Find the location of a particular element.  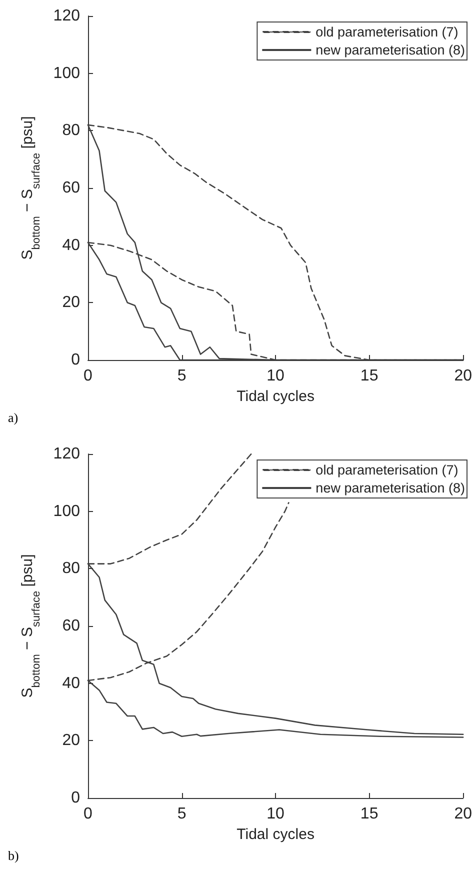

text: a) is located at coordinates (13, 417).